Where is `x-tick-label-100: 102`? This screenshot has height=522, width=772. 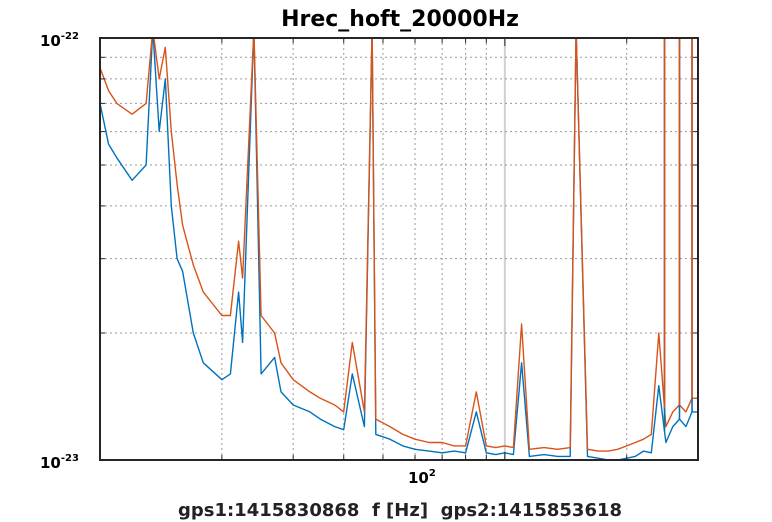
x-tick-label-100: 102 is located at coordinates (422, 477).